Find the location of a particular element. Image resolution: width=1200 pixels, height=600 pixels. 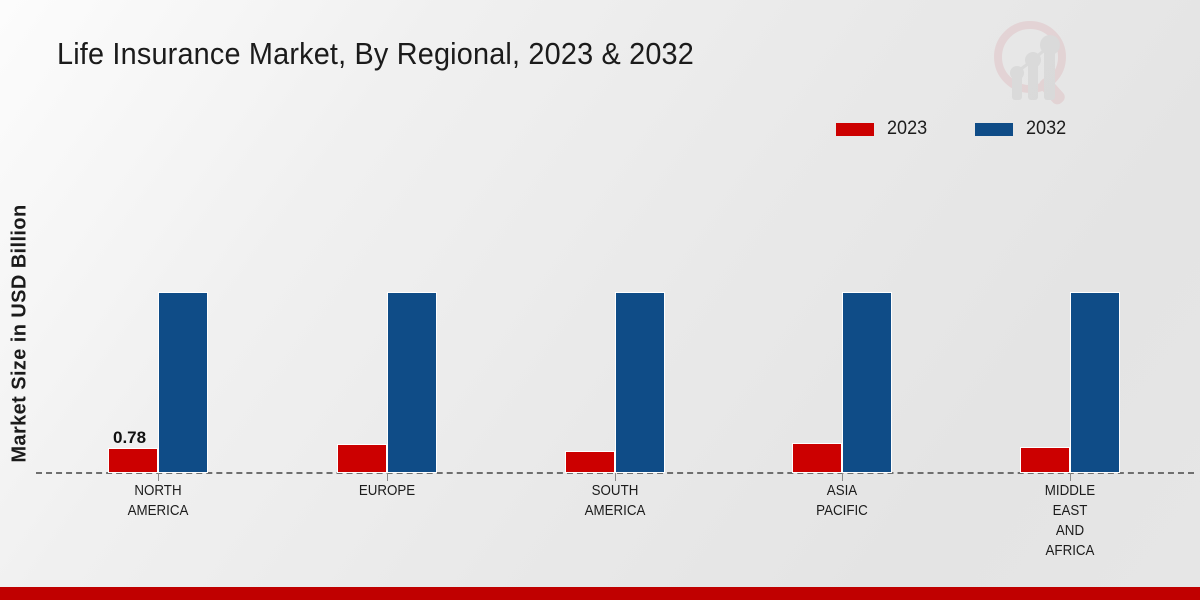

bar-2023-north-america is located at coordinates (133, 460).